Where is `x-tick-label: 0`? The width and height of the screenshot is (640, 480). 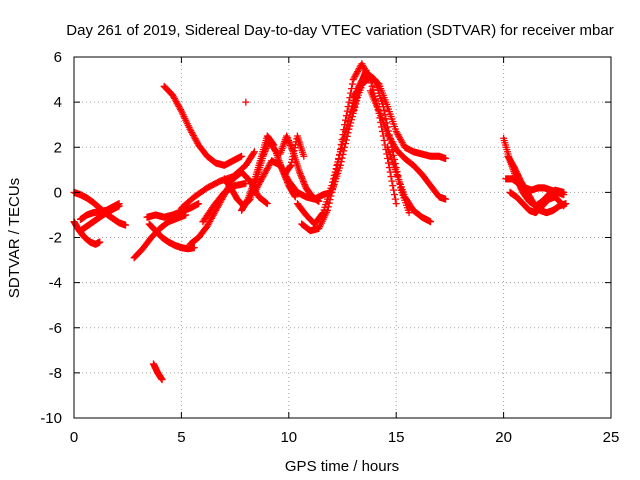 x-tick-label: 0 is located at coordinates (74, 437).